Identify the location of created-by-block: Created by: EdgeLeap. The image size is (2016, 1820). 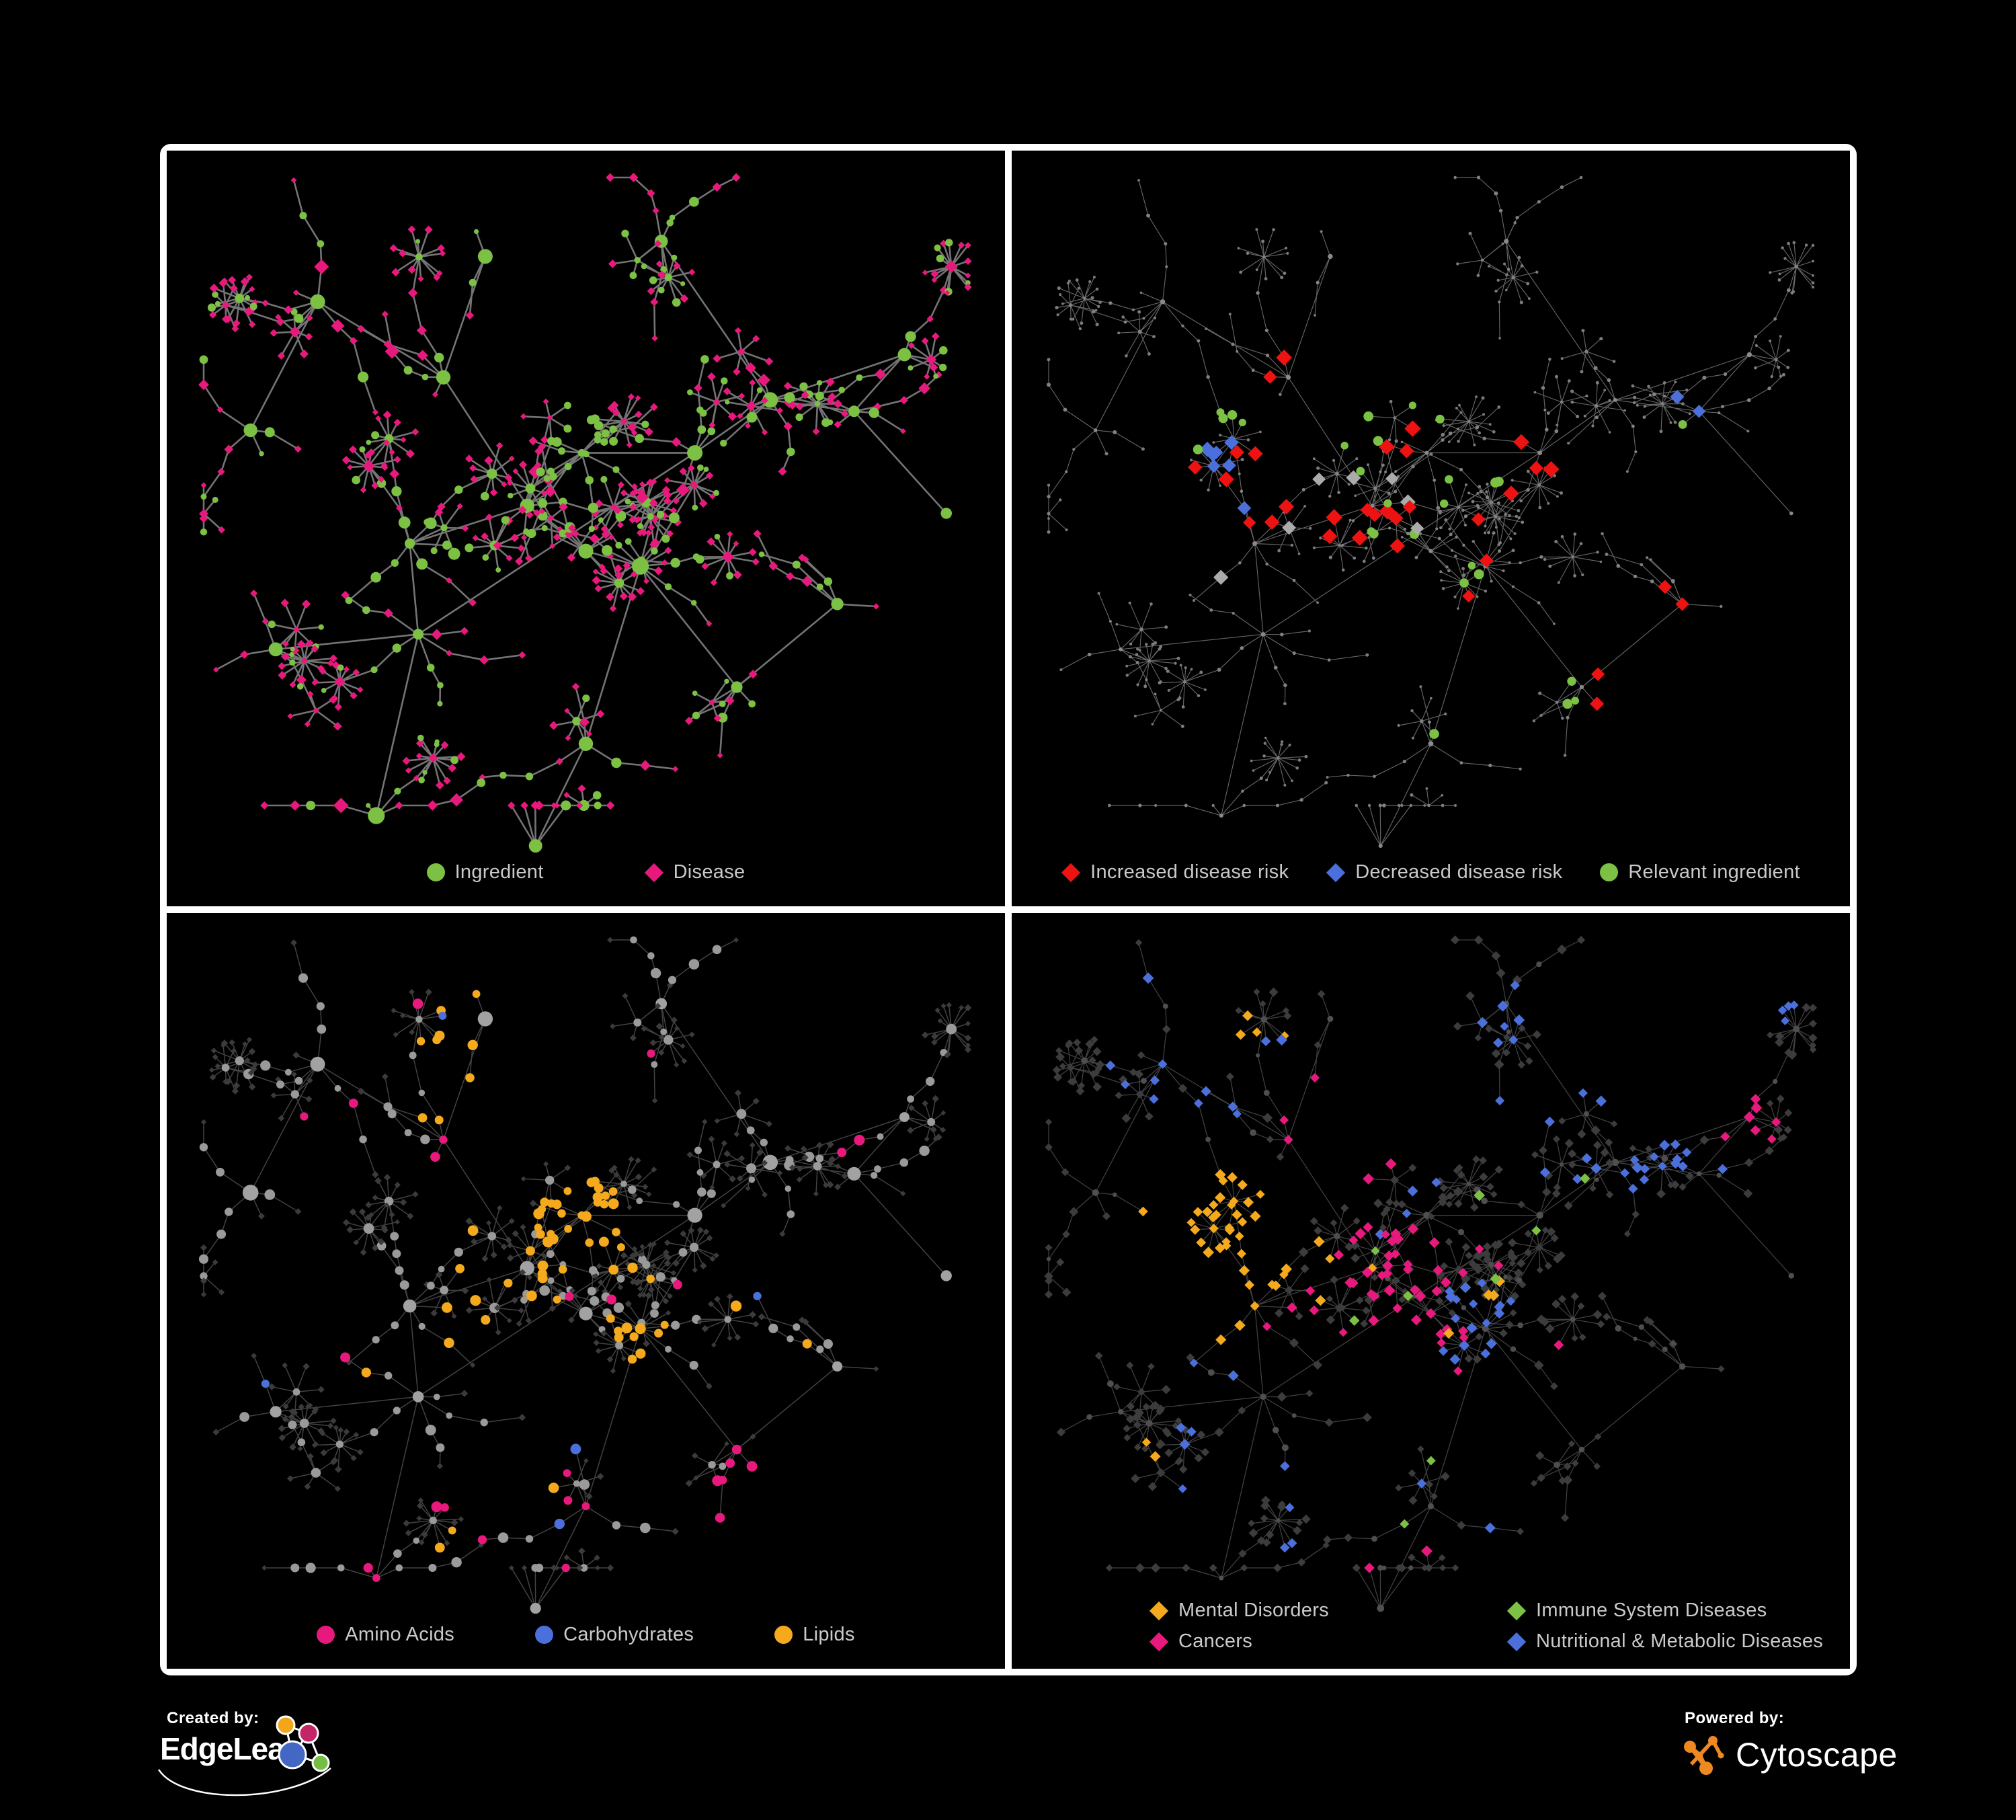
(269, 1759).